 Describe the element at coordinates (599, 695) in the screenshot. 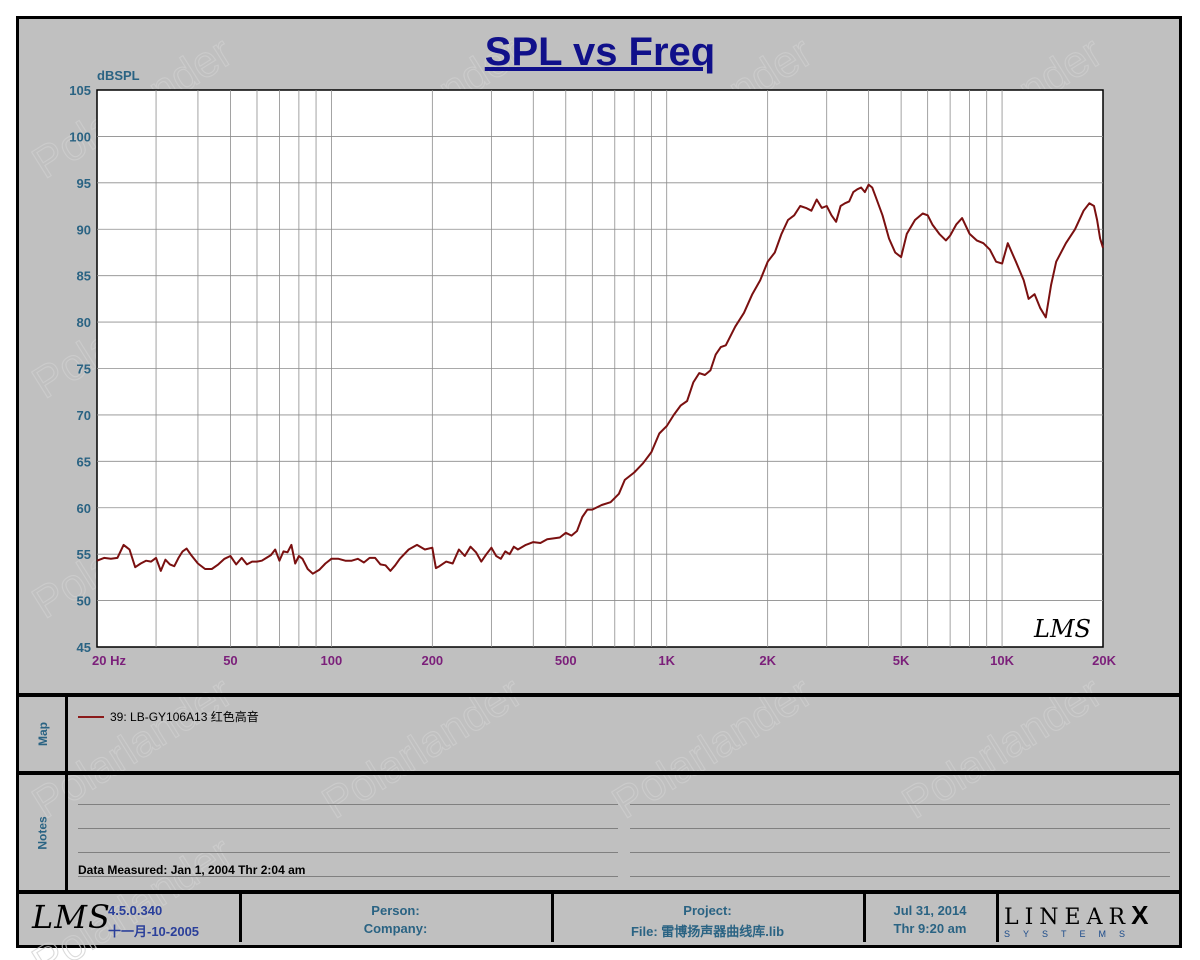

I see `divider-map-top` at that location.